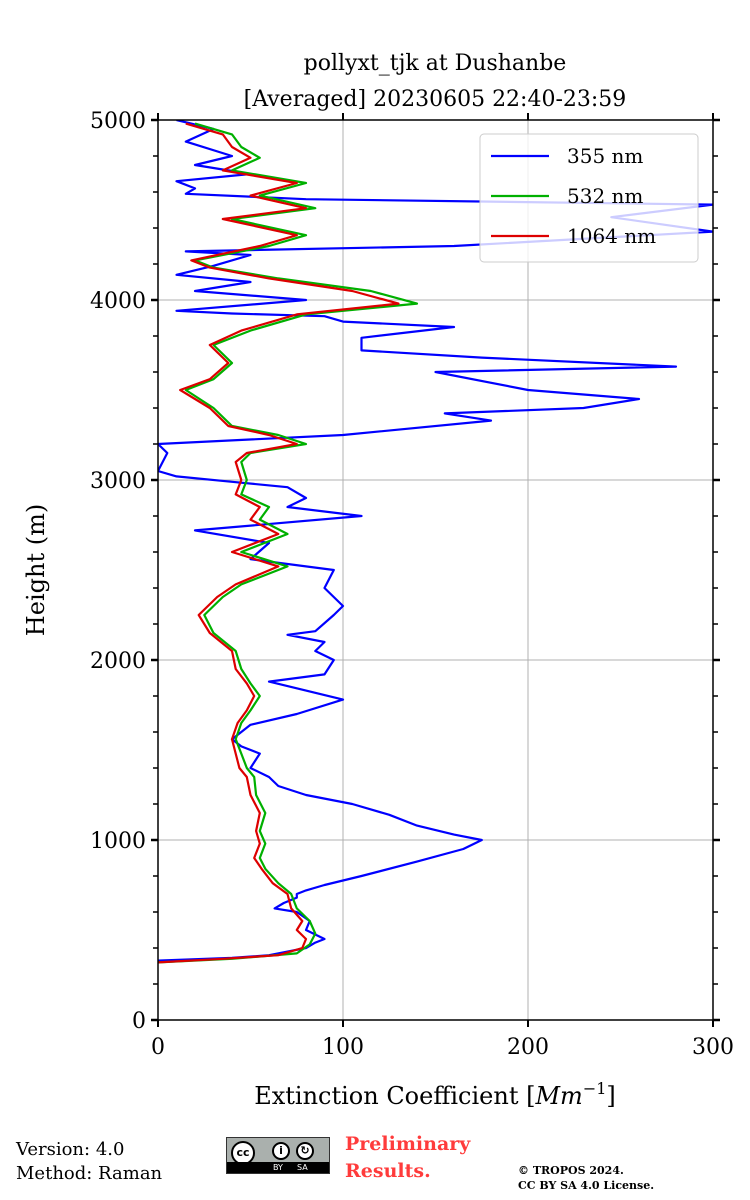 Image resolution: width=750 pixels, height=1200 pixels. Describe the element at coordinates (36, 570) in the screenshot. I see `y-axis-label: Height (m)` at that location.